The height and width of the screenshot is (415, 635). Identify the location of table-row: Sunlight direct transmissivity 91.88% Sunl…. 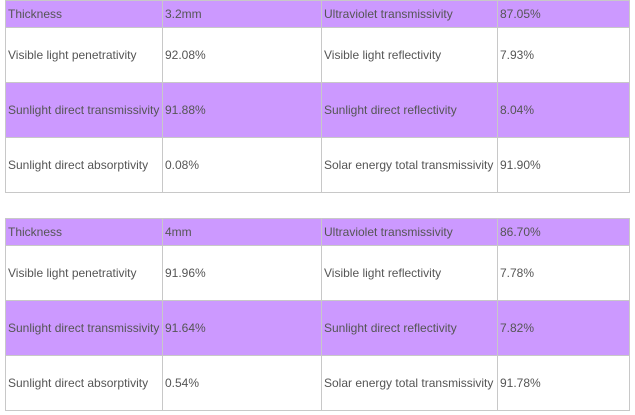
(317, 110).